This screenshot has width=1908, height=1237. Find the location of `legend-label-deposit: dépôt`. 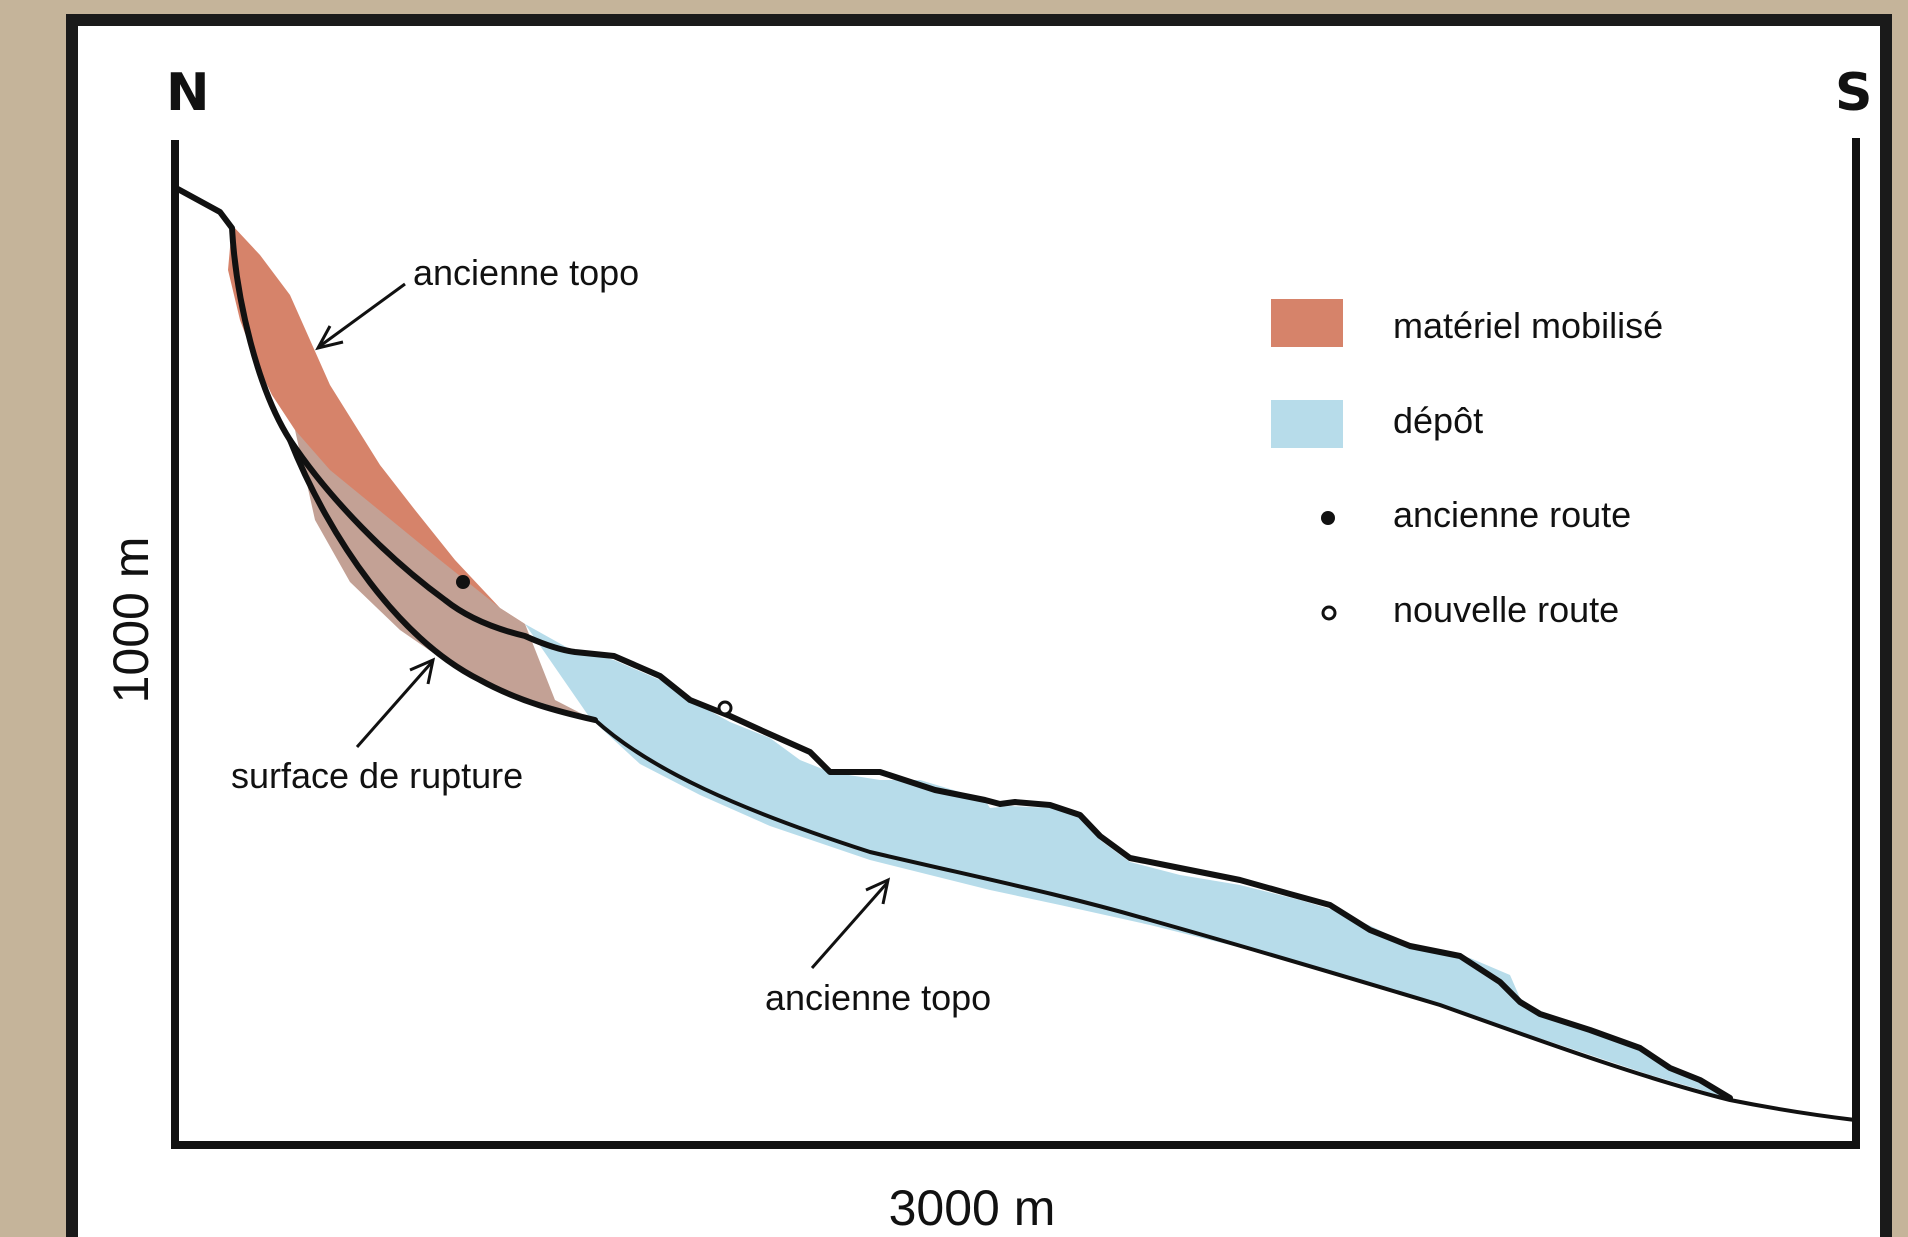

legend-label-deposit: dépôt is located at coordinates (1438, 420).